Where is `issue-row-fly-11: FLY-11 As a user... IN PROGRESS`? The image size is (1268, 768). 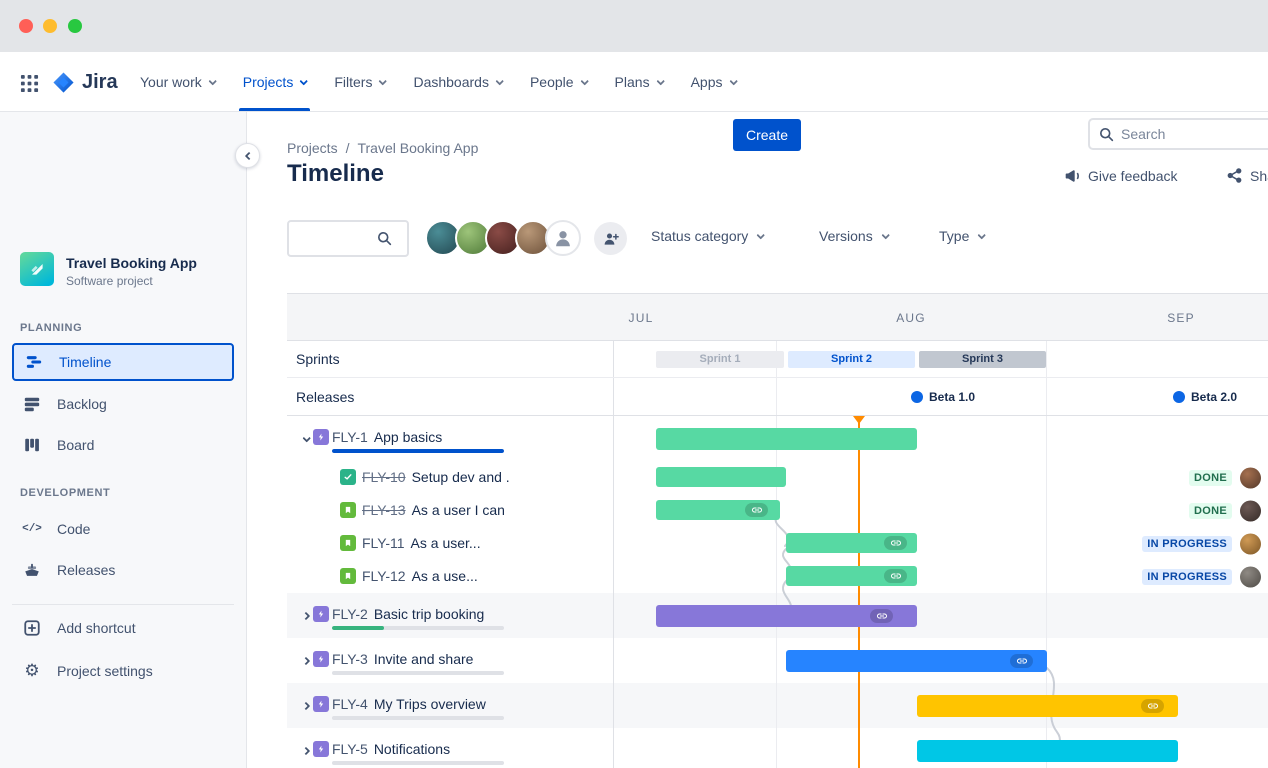
issue-row-fly-11: FLY-11 As a user... IN PROGRESS is located at coordinates (777, 543).